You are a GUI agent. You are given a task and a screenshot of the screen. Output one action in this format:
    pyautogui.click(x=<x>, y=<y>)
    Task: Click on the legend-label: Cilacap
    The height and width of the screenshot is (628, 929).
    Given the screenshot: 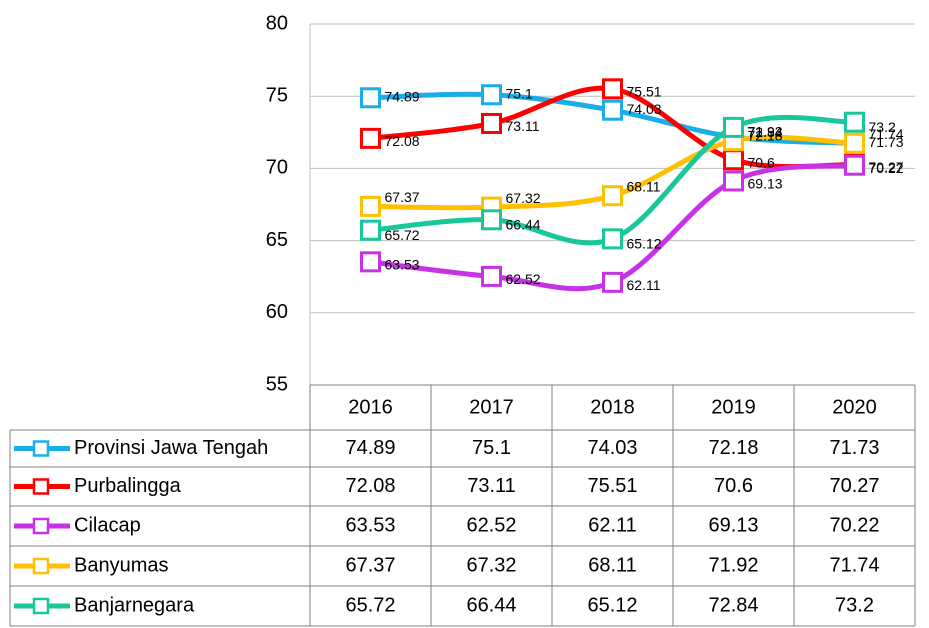 What is the action you would take?
    pyautogui.click(x=107, y=525)
    